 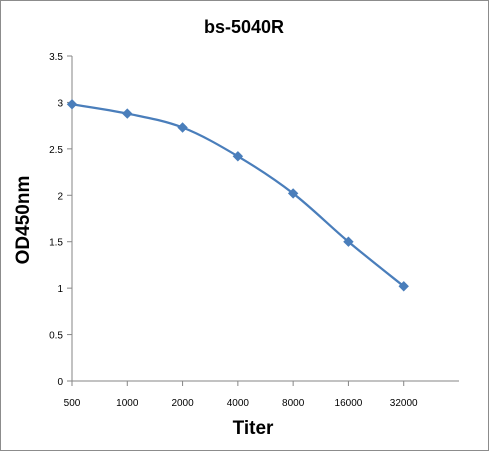 I want to click on y-axis-title: OD450nm, so click(x=23, y=220).